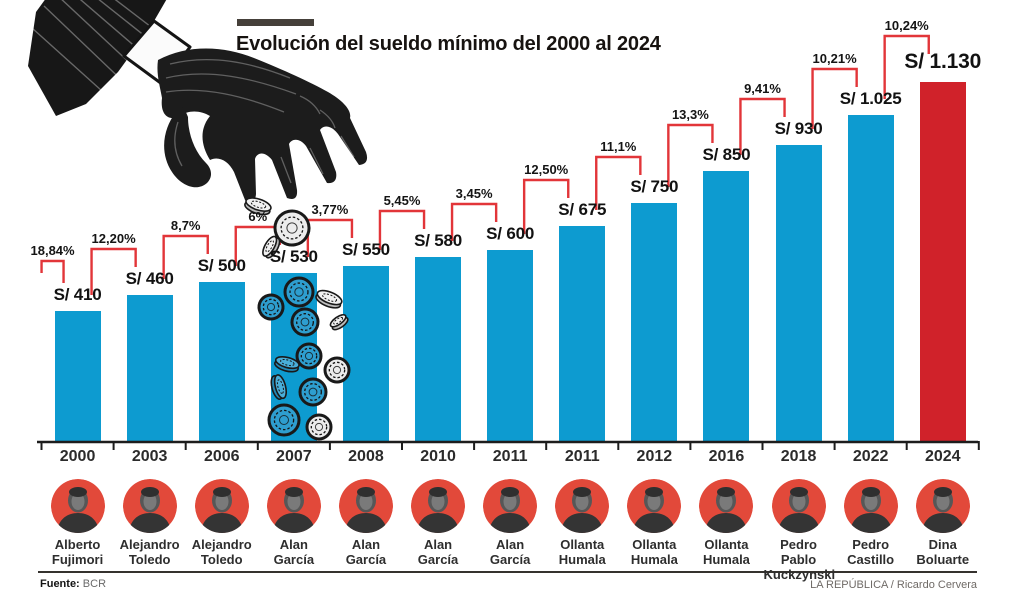 Image resolution: width=1024 pixels, height=594 pixels. I want to click on chart-bar-2003, so click(149, 368).